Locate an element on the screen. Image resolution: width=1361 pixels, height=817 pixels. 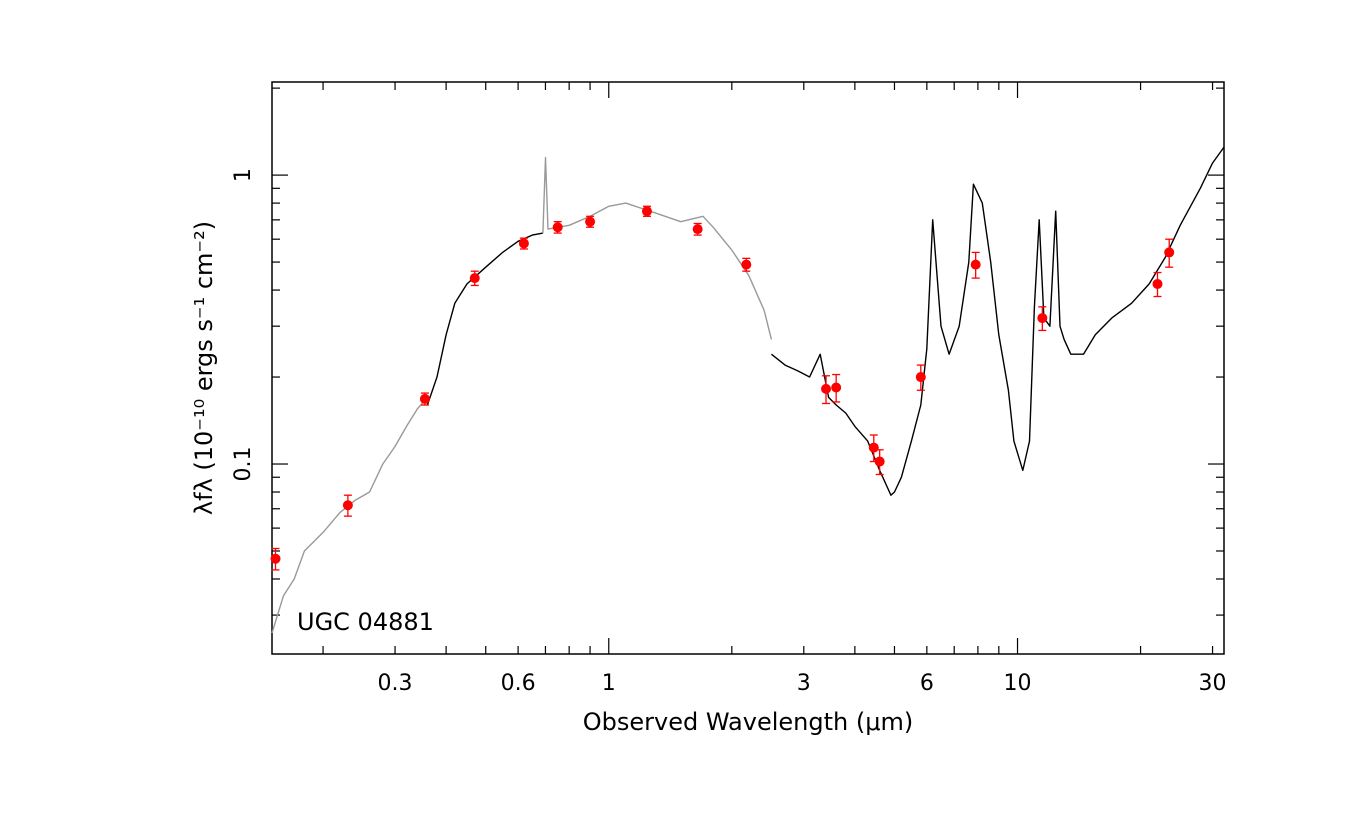
x-tick-label: 0.6 is located at coordinates (518, 683).